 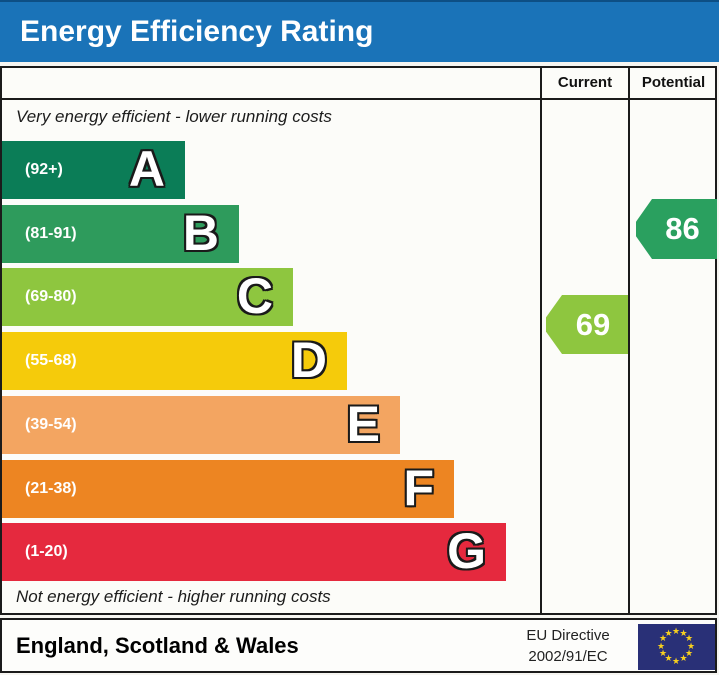 I want to click on band-range-label: (1-20), so click(x=46, y=551).